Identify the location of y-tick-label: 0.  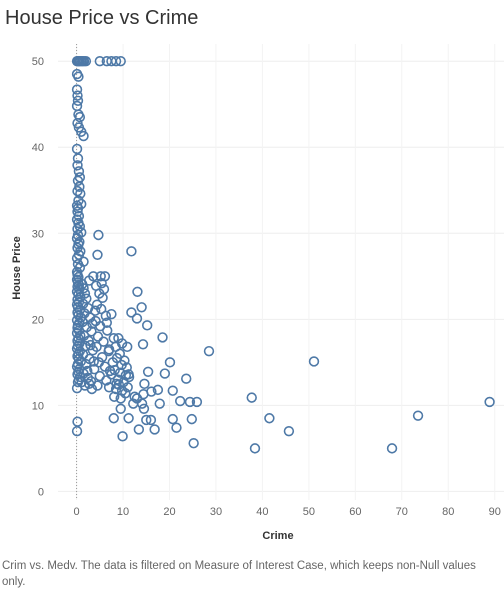
(41, 492).